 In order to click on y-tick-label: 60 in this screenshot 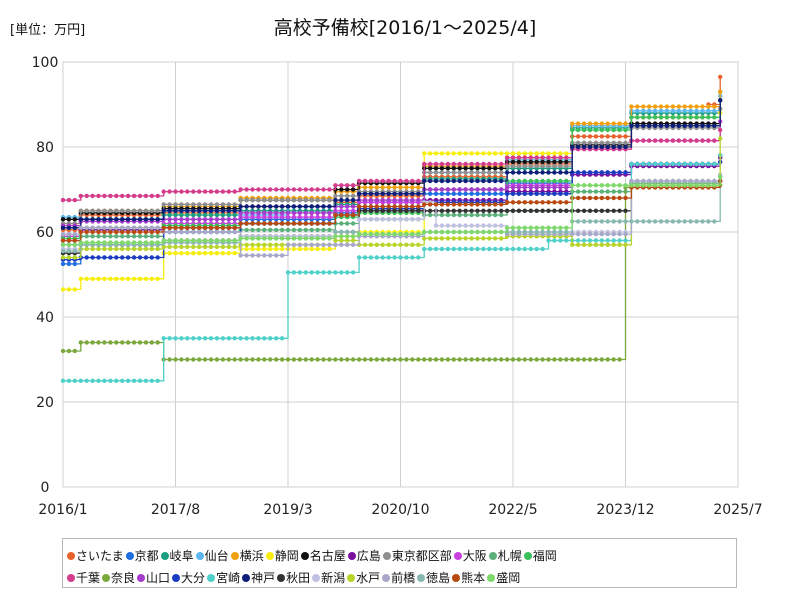, I will do `click(45, 233)`.